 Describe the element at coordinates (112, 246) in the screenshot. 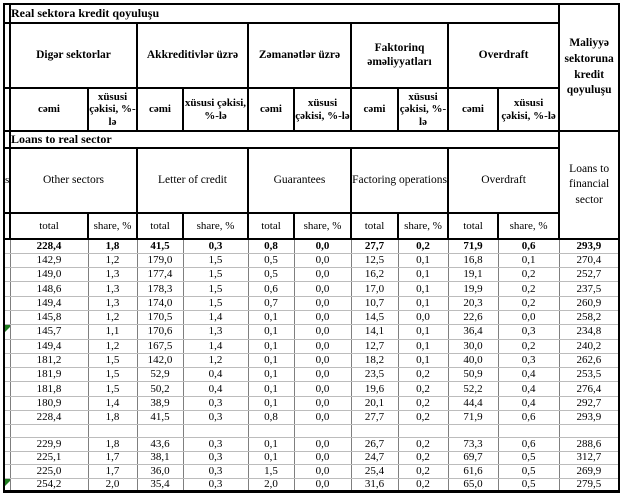

I see `data-cell: 1,8` at that location.